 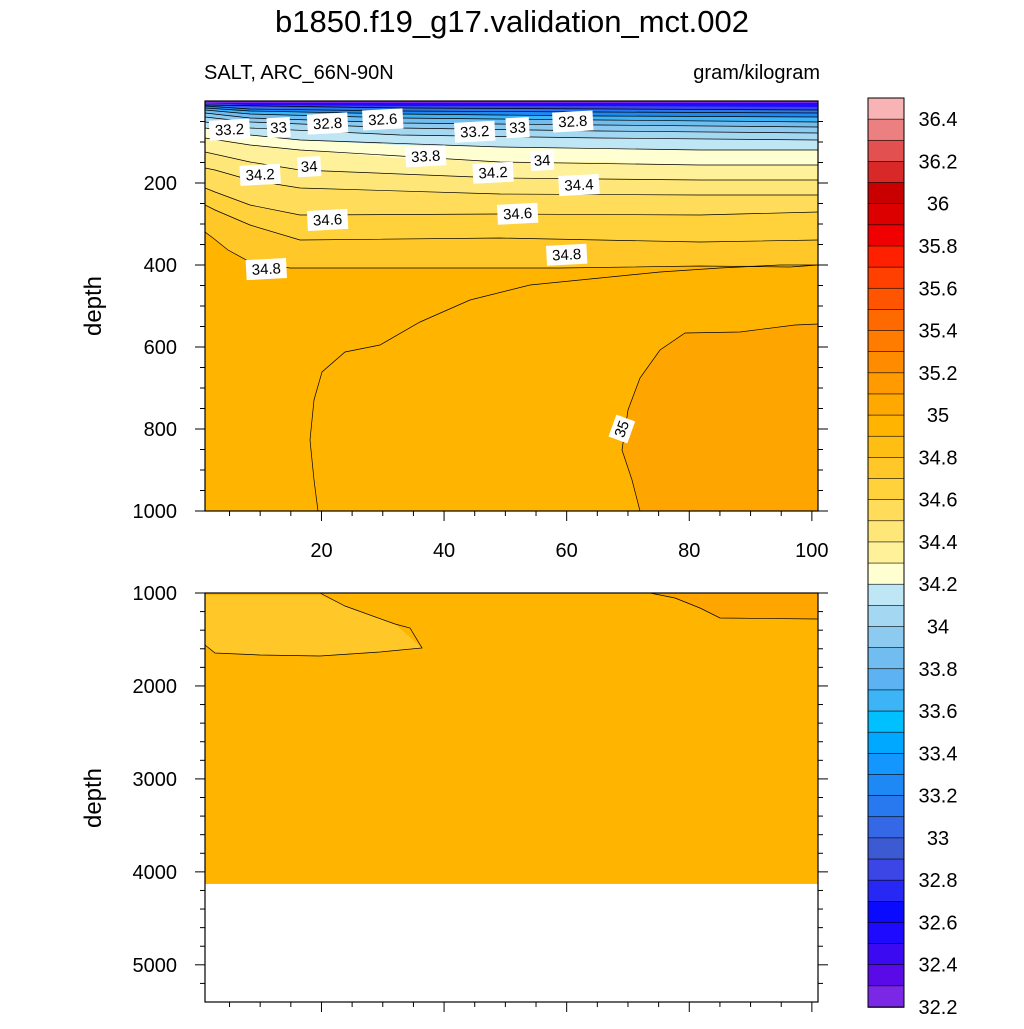 I want to click on colorbar-label: 33.4, so click(x=938, y=754).